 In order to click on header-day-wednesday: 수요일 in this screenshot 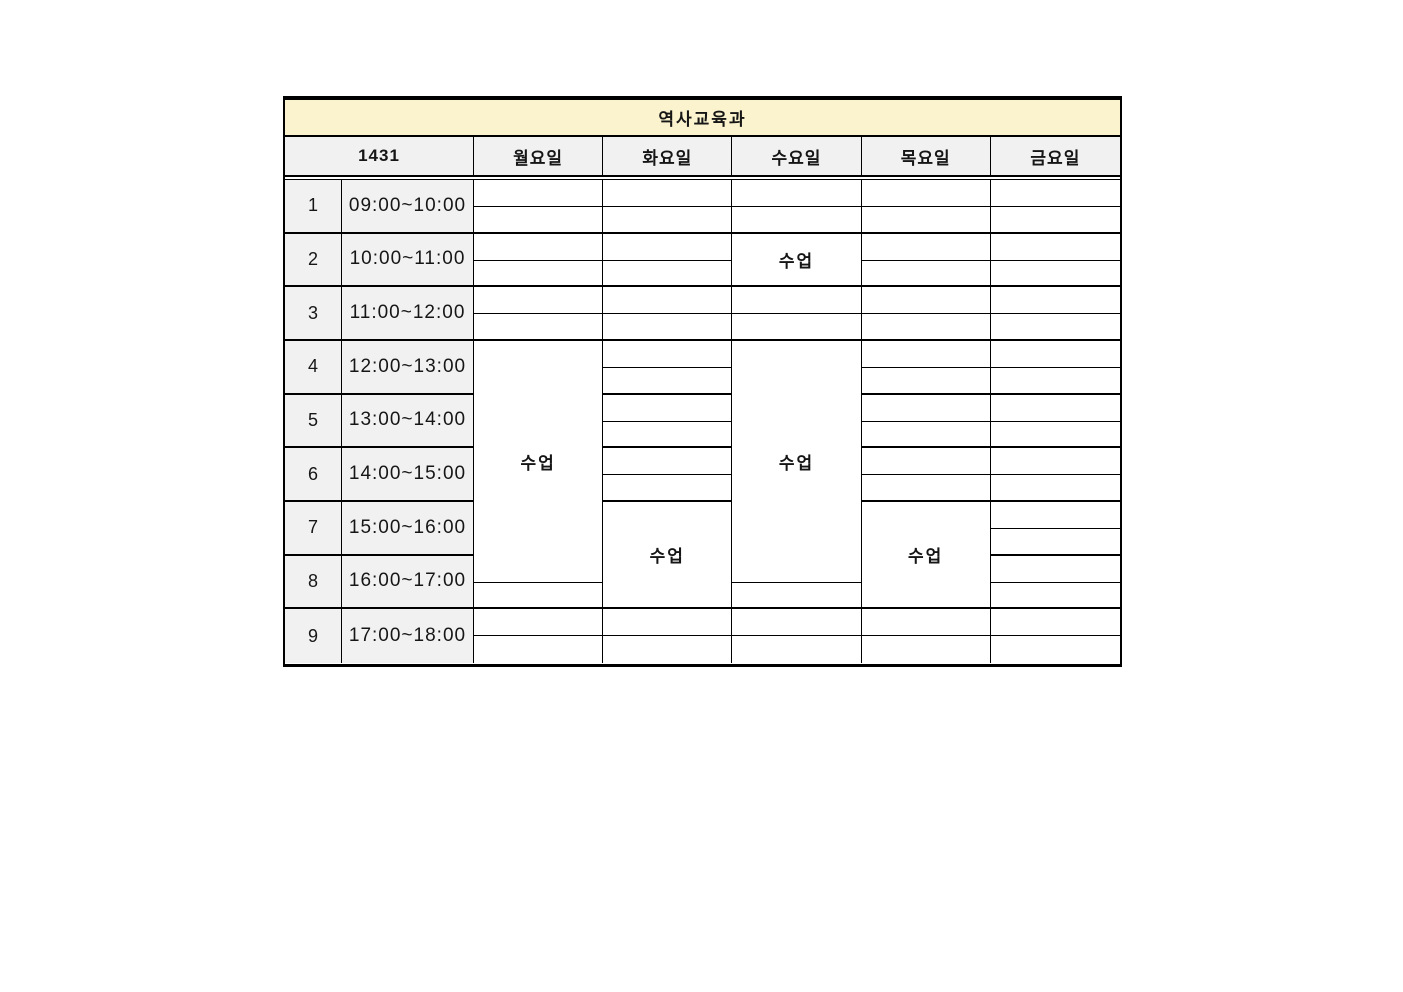, I will do `click(797, 156)`.